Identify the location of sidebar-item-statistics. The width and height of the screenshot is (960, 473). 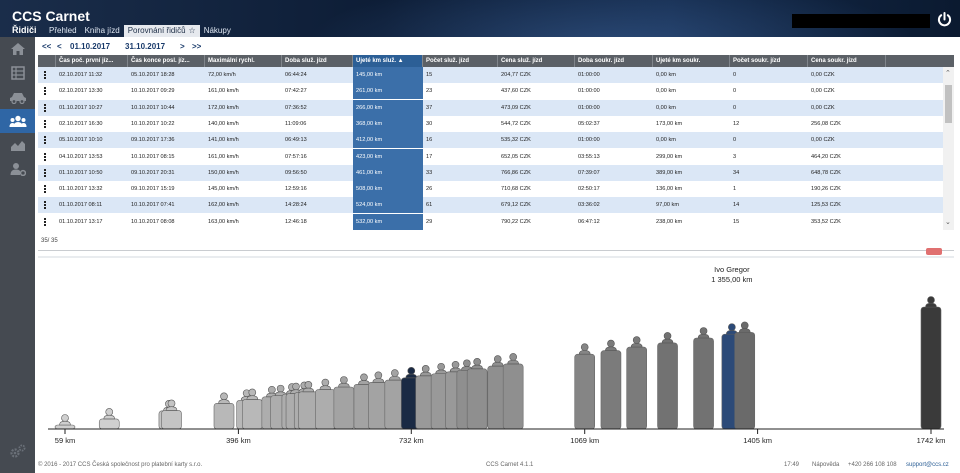
(17, 145).